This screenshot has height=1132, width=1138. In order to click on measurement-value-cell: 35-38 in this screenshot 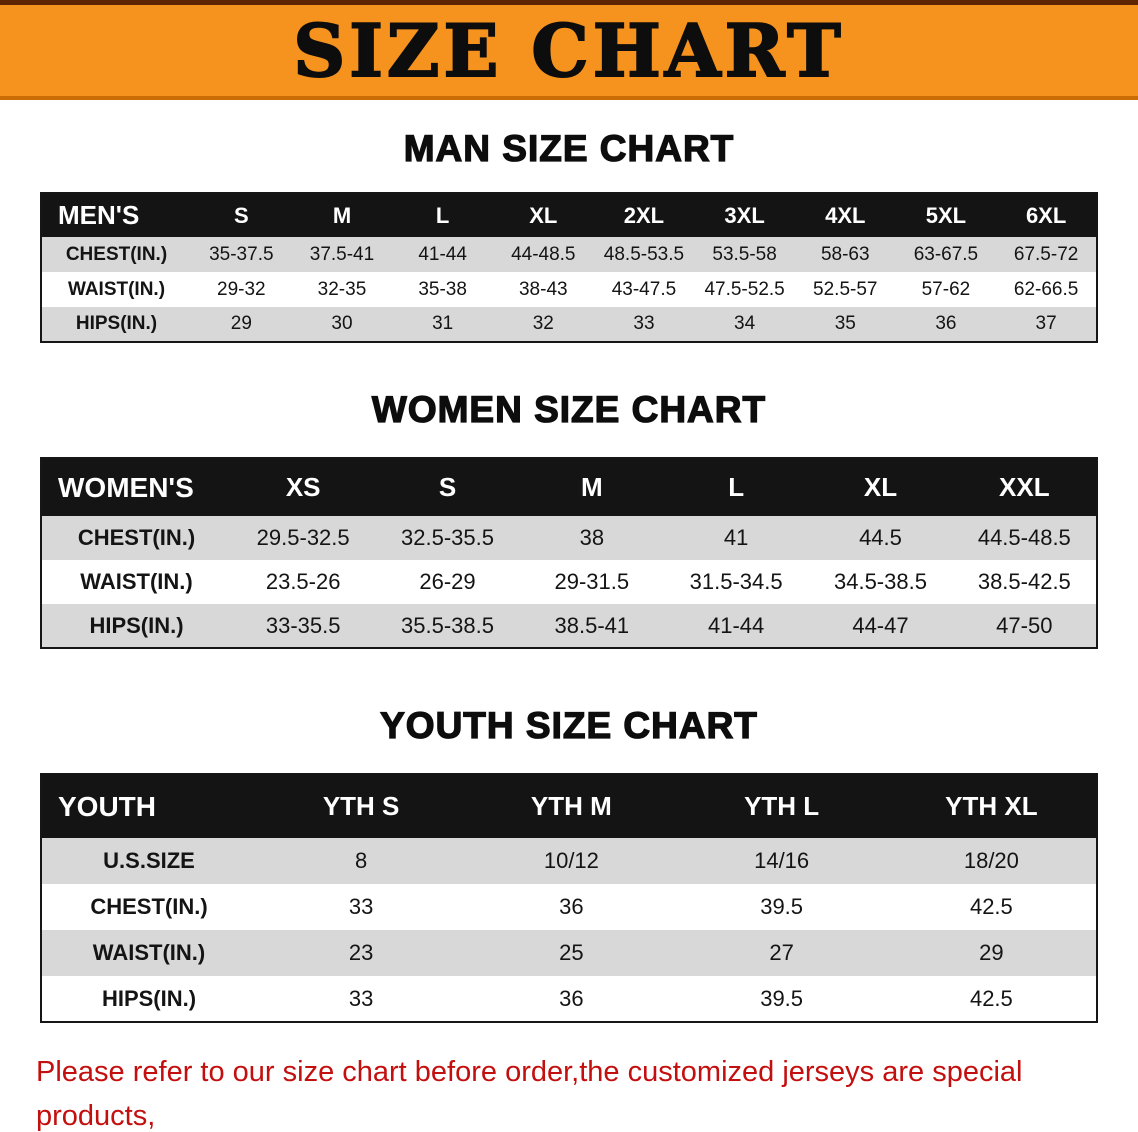, I will do `click(442, 289)`.